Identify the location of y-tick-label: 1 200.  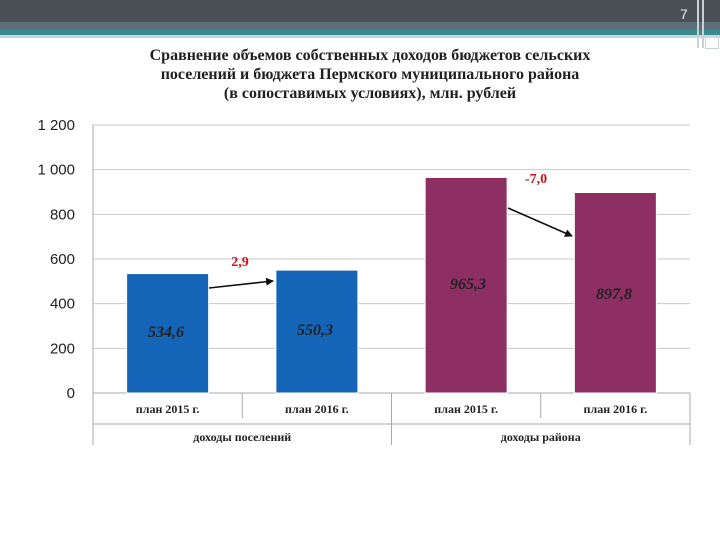
(56, 125).